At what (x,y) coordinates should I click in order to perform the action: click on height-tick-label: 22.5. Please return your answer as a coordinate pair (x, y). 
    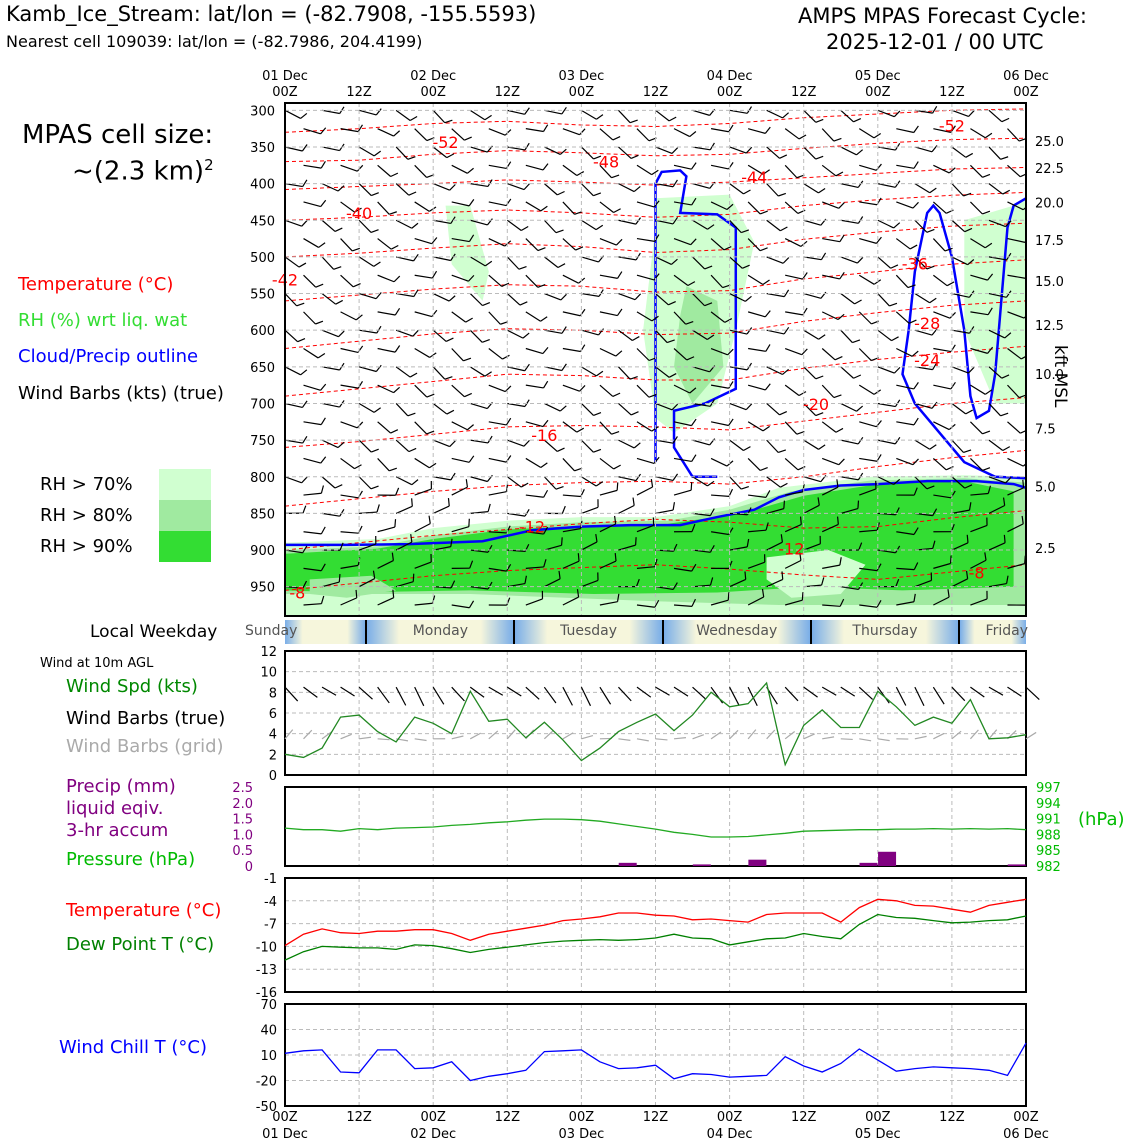
    Looking at the image, I should click on (1049, 169).